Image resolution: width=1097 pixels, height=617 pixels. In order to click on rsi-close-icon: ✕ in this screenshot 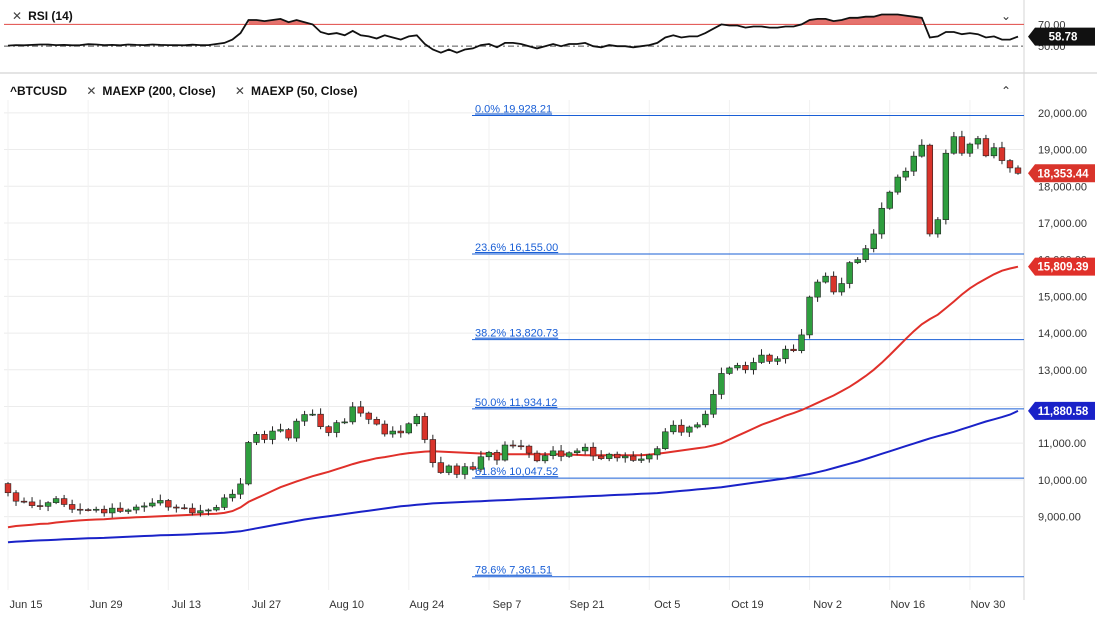, I will do `click(17, 16)`.